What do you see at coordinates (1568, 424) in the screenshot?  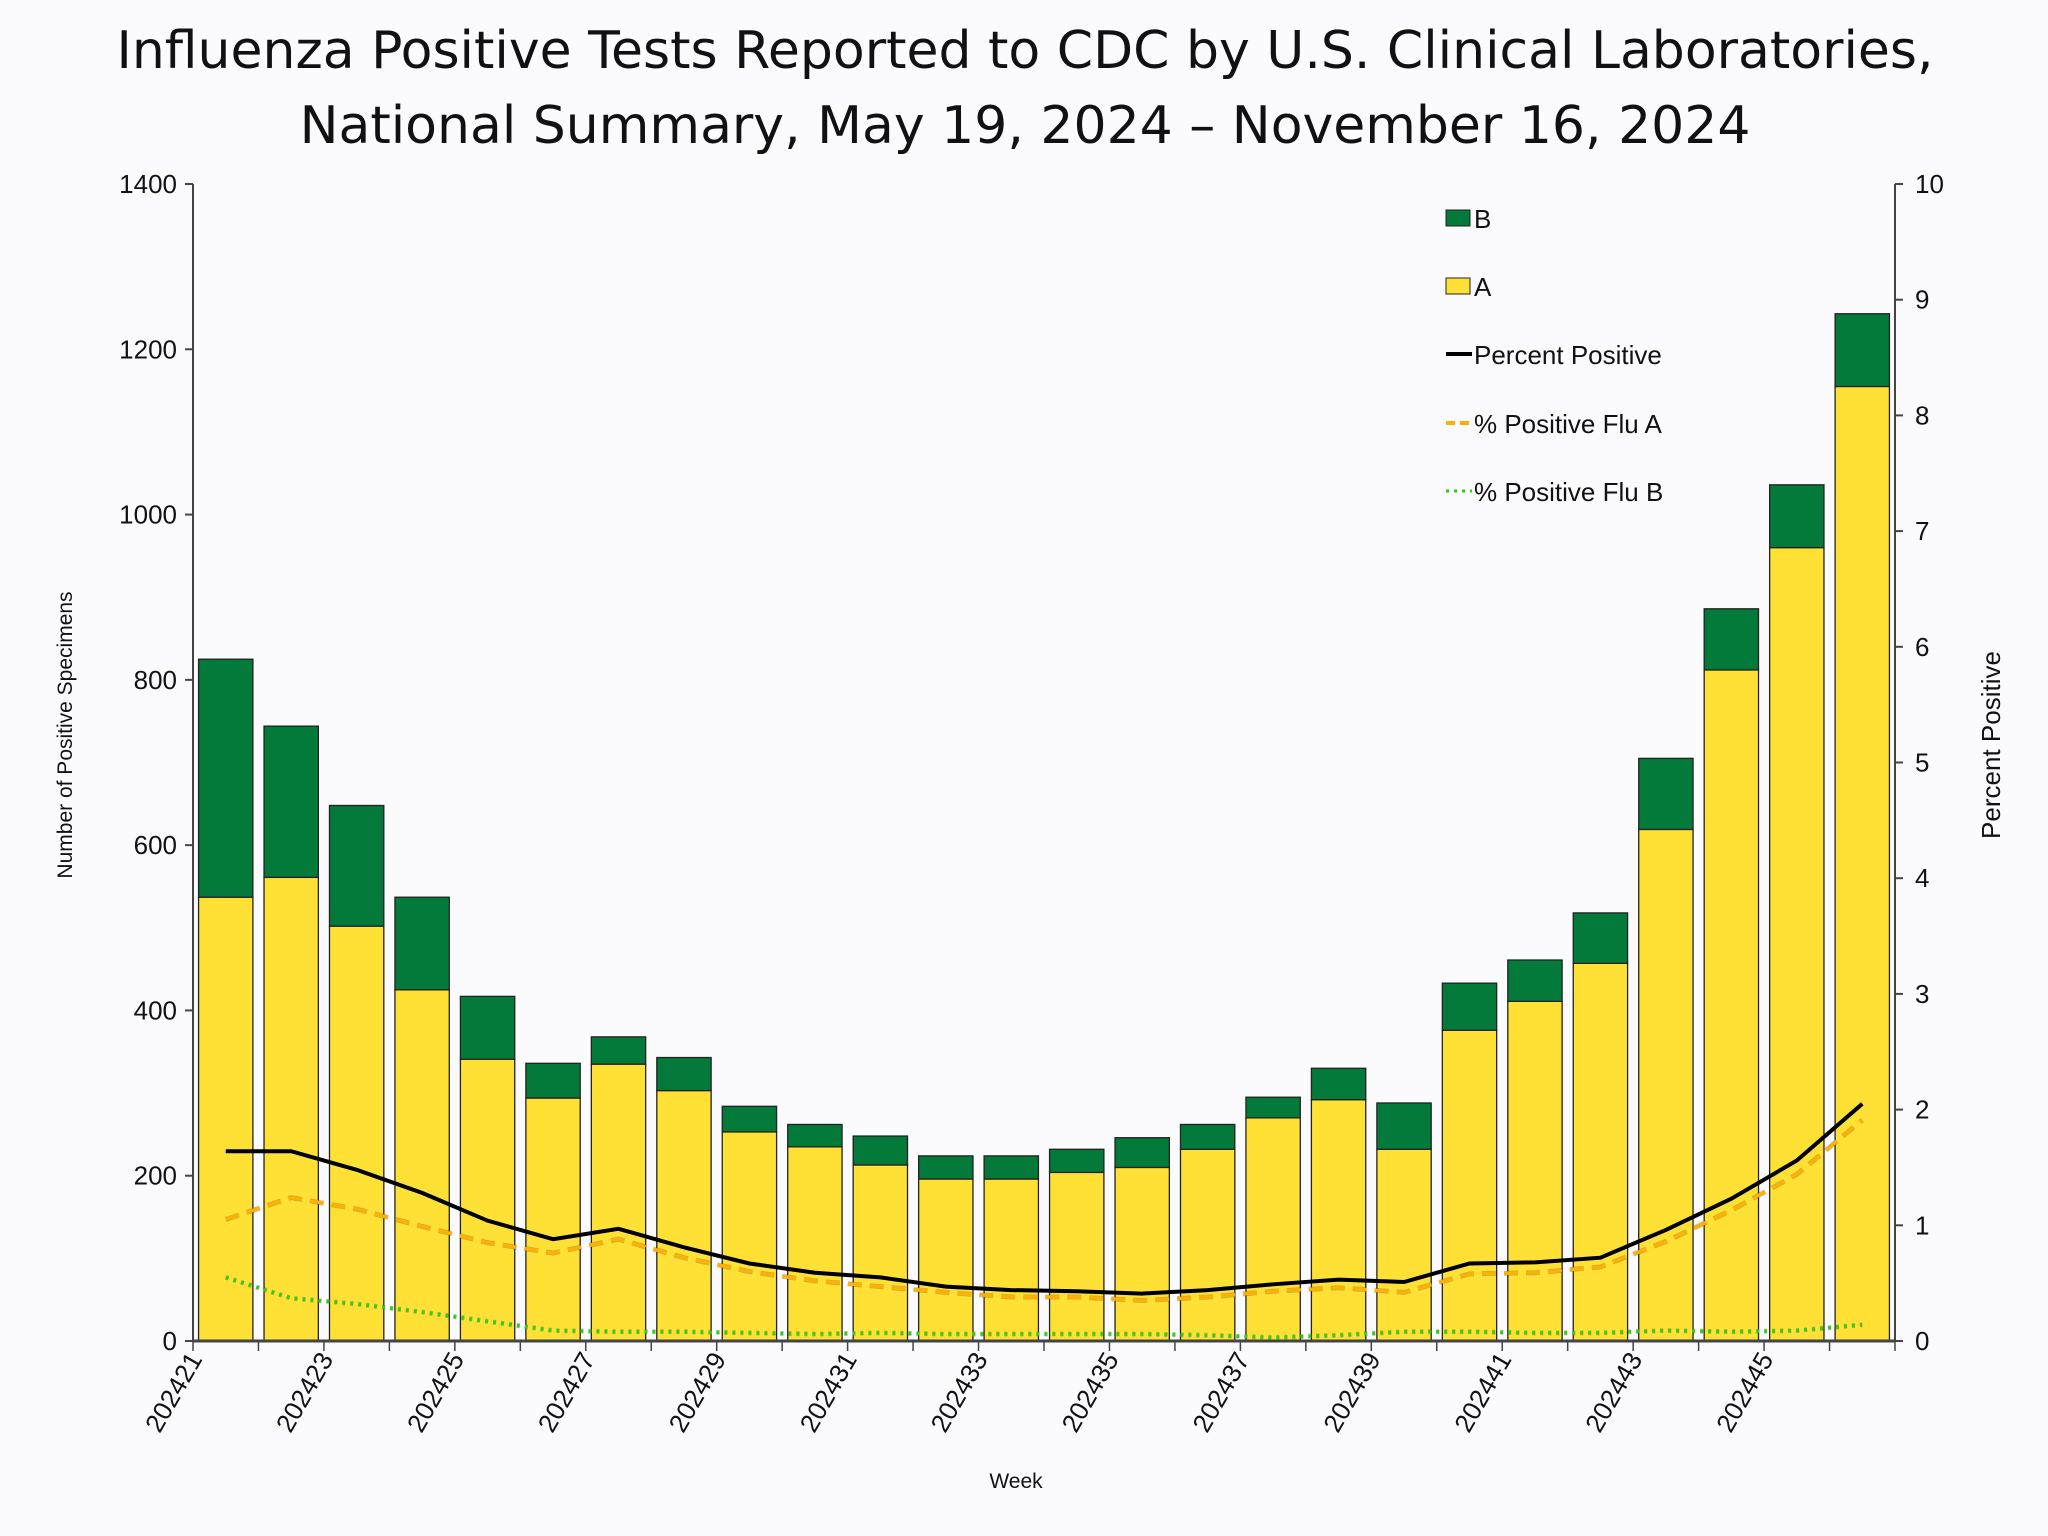 I see `legend-entry: % Positive Flu A` at bounding box center [1568, 424].